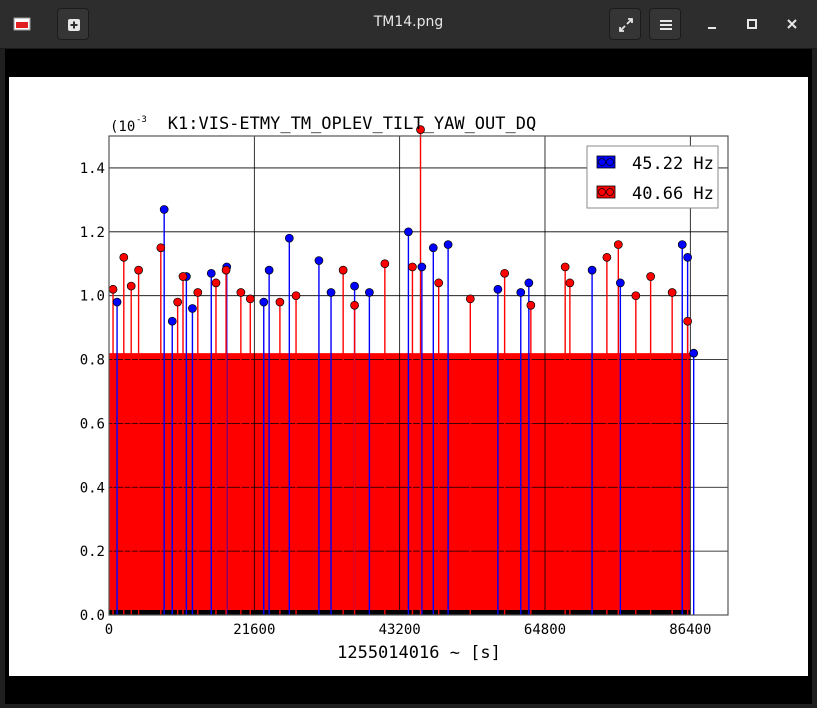 This screenshot has height=708, width=817. I want to click on legend-label-40hz: 40.66 Hz, so click(673, 194).